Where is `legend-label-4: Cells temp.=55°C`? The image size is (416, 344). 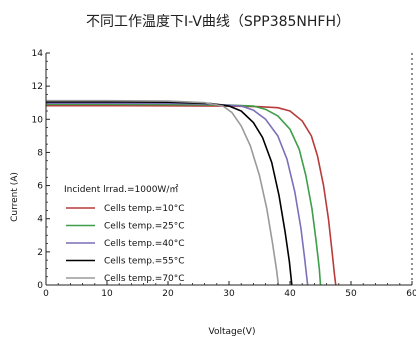
legend-label-4: Cells temp.=55°C is located at coordinates (144, 262).